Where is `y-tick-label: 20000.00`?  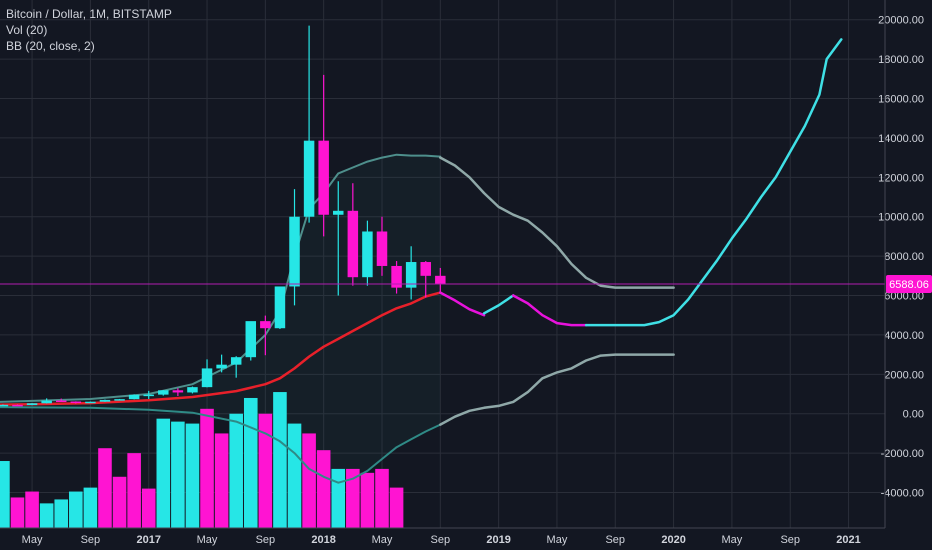
y-tick-label: 20000.00 is located at coordinates (901, 21).